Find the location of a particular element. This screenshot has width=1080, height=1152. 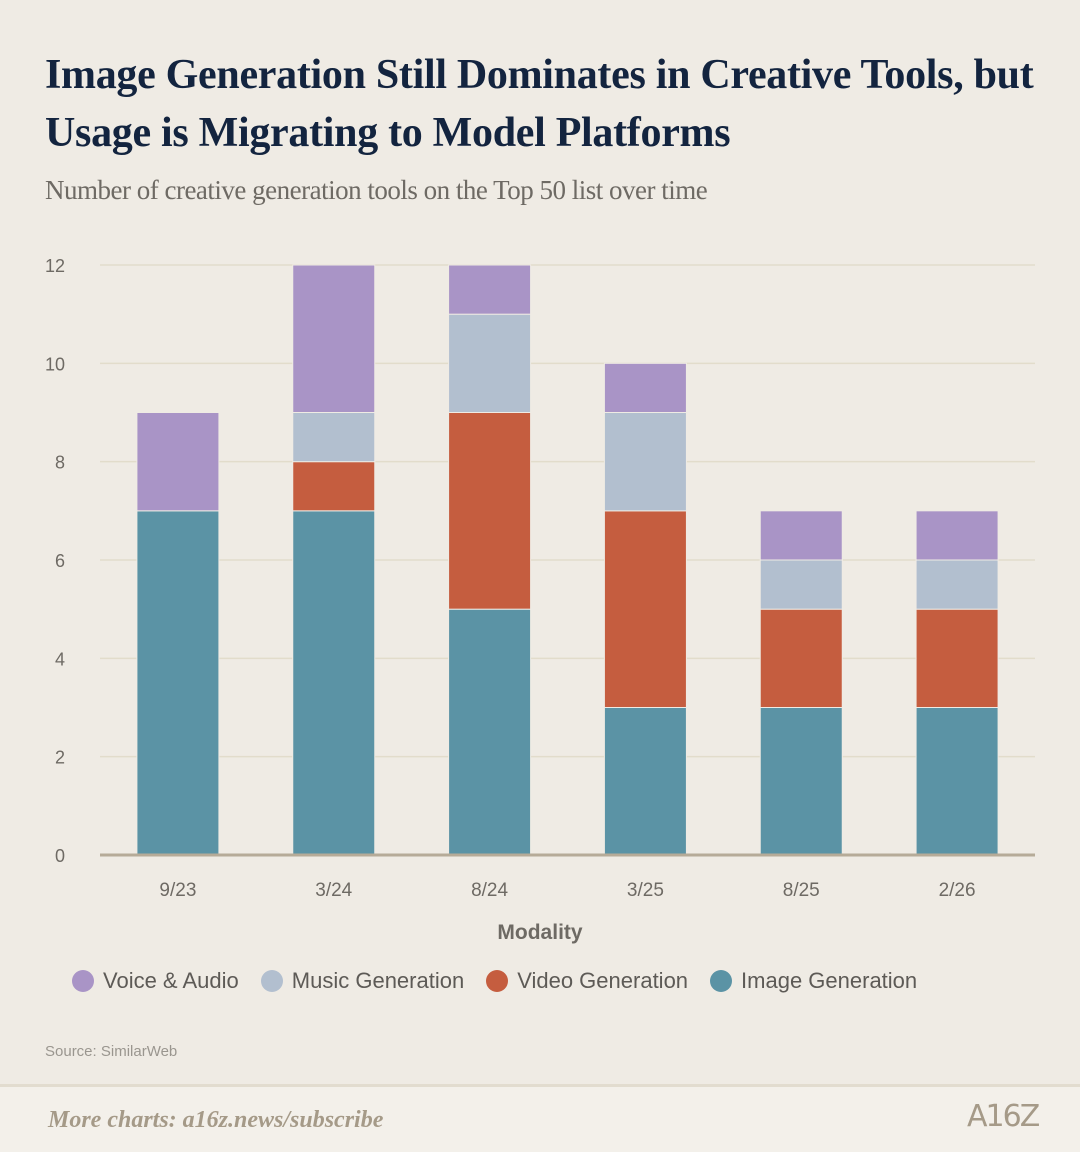

legend-item: Music Generation is located at coordinates (362, 981).